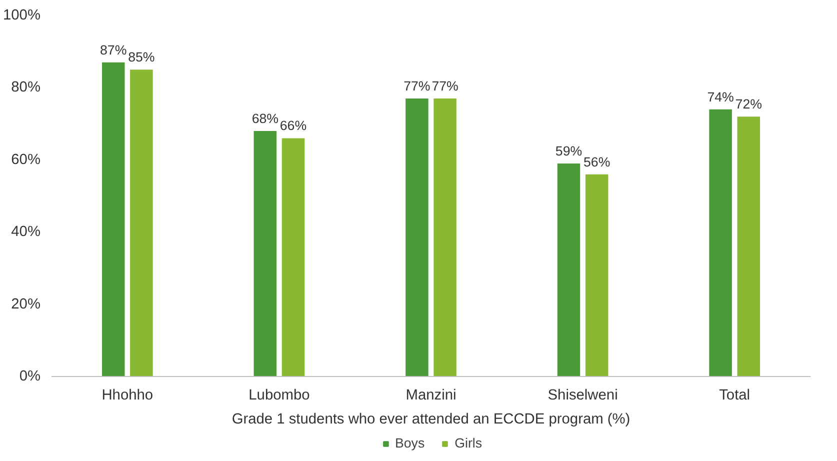 This screenshot has height=461, width=837. Describe the element at coordinates (734, 396) in the screenshot. I see `x-tick-label: Total` at that location.